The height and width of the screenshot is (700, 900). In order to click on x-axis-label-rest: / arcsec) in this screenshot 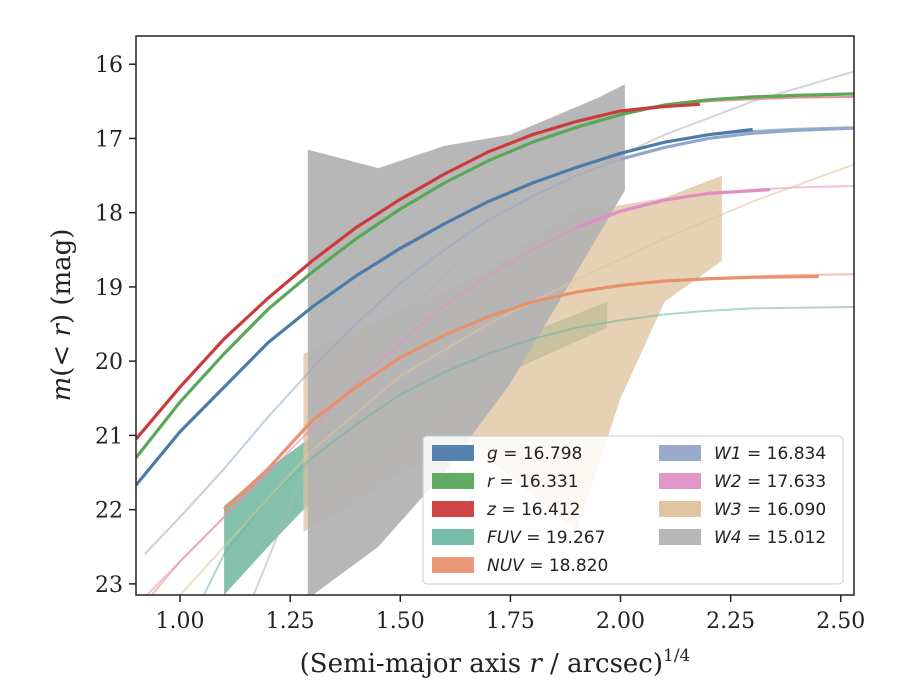, I will do `click(602, 664)`.